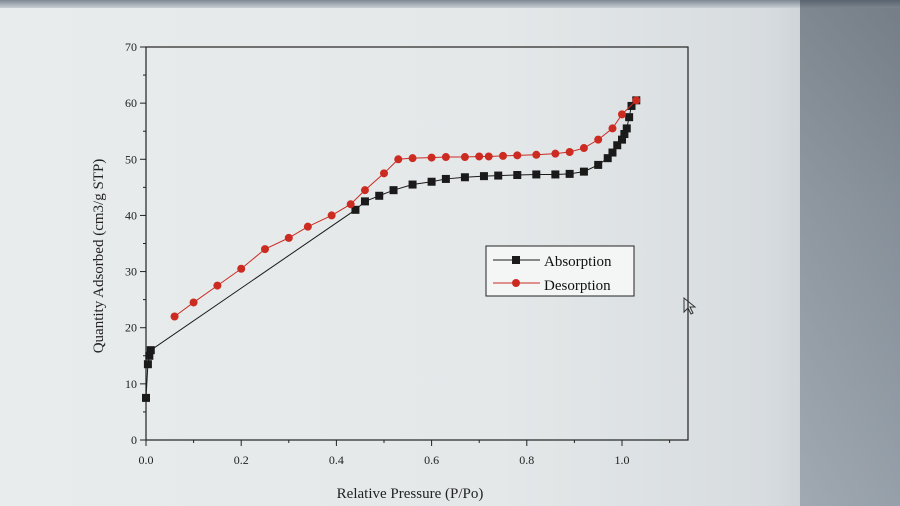 This screenshot has height=506, width=900. Describe the element at coordinates (146, 460) in the screenshot. I see `x-tick-label: 0.0` at that location.